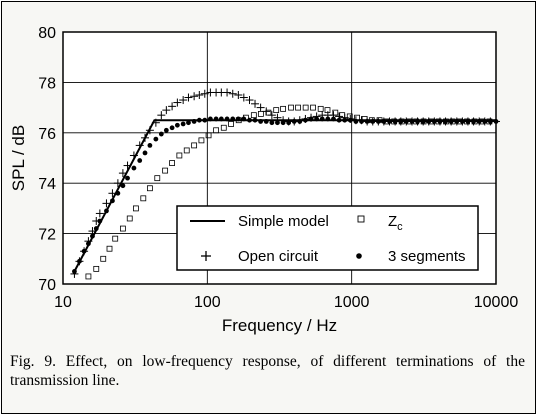  Describe the element at coordinates (279, 325) in the screenshot. I see `x-axis-label: Frequency / Hz` at that location.